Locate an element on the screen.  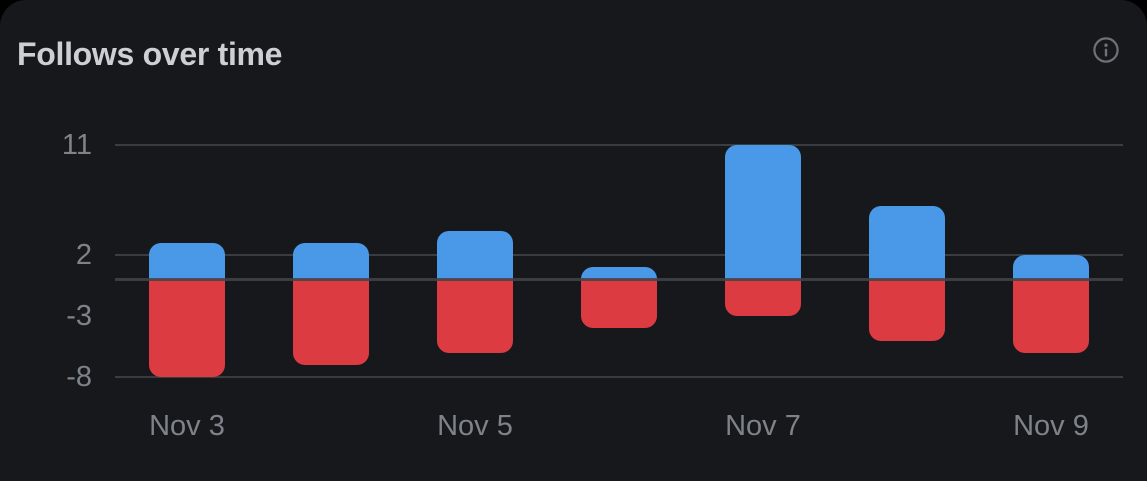
info-icon is located at coordinates (1106, 50).